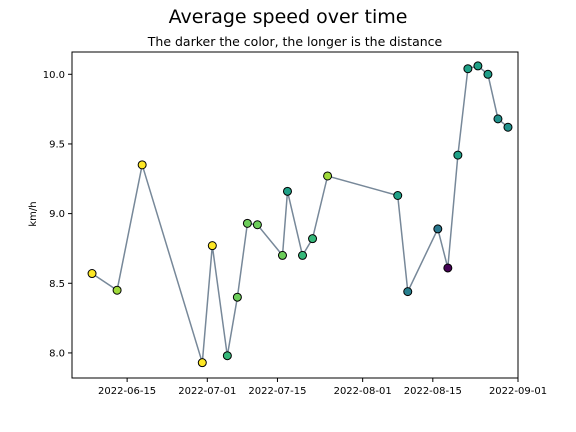 This screenshot has height=432, width=576. What do you see at coordinates (288, 17) in the screenshot?
I see `chart-title: Average speed over time` at bounding box center [288, 17].